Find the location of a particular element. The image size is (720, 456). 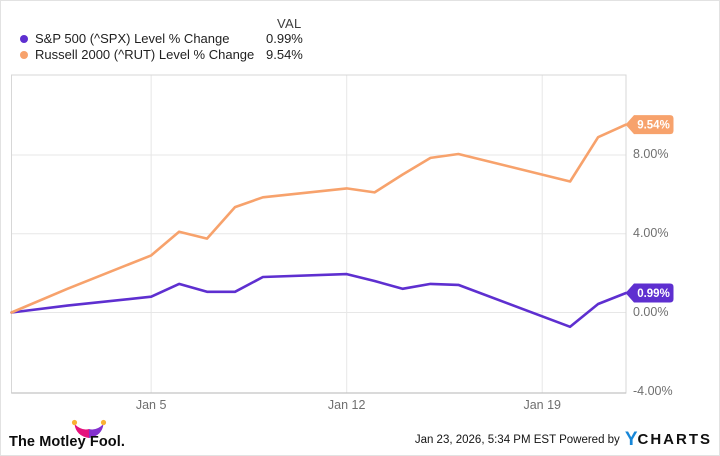

x-tick-label: Jan 5 is located at coordinates (151, 405).